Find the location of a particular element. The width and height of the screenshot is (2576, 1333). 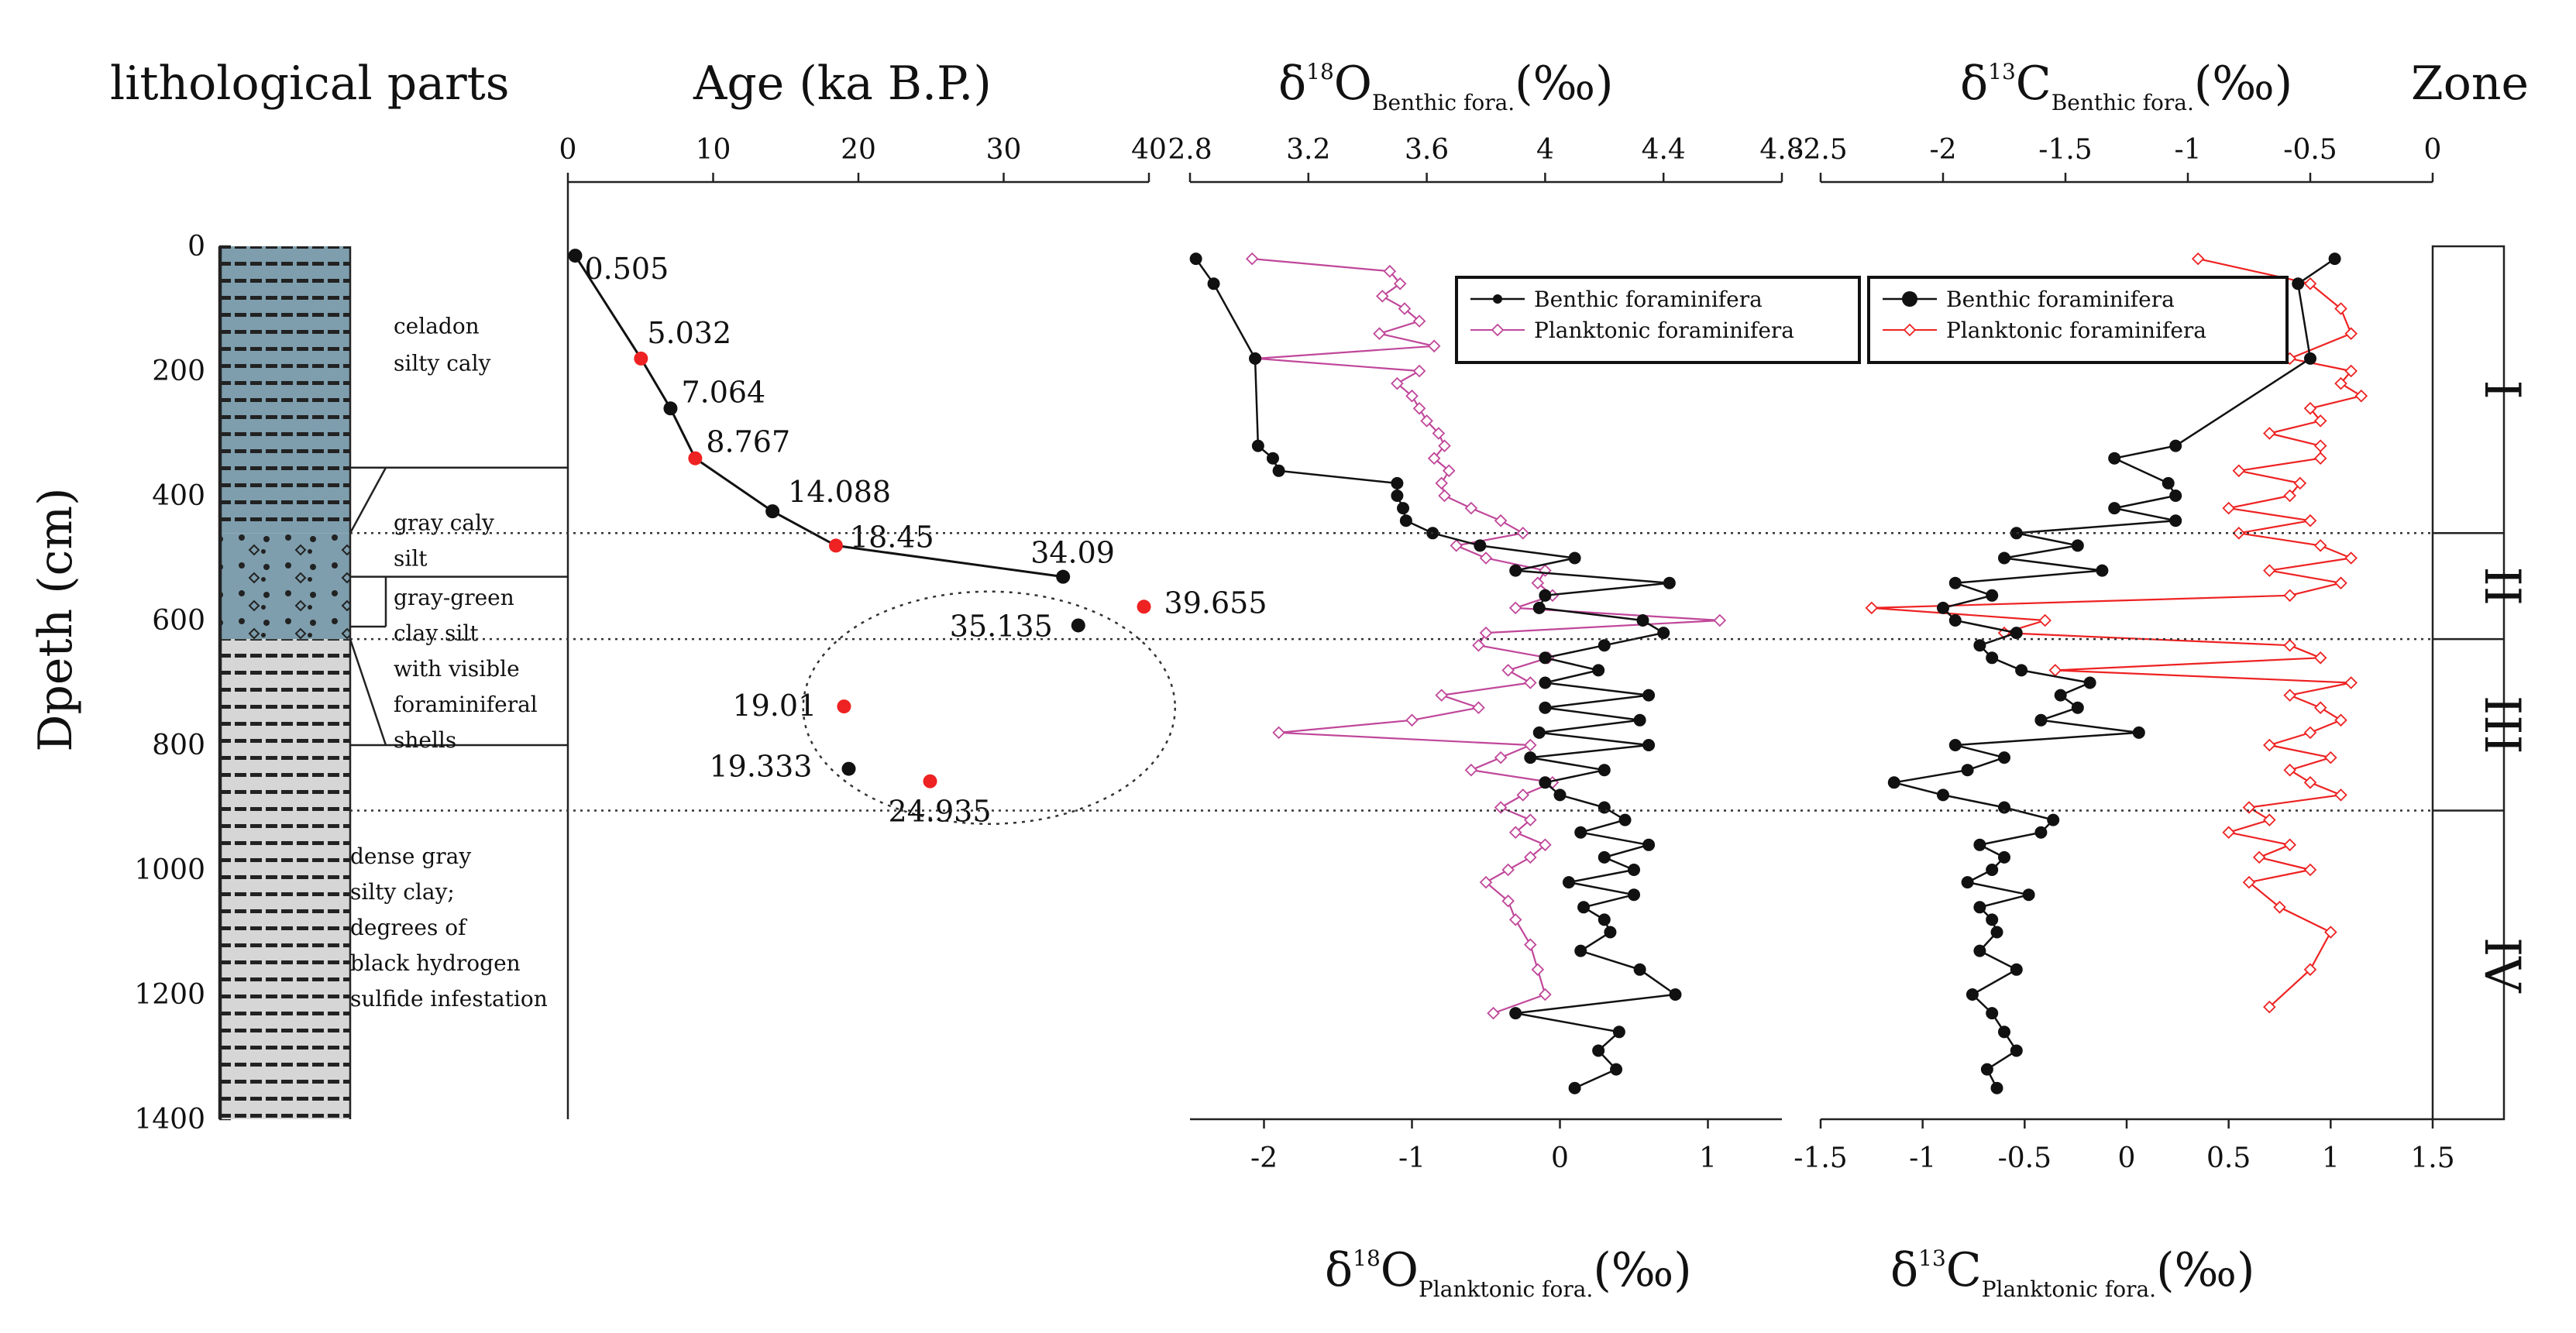

zone-label: I is located at coordinates (2501, 390).